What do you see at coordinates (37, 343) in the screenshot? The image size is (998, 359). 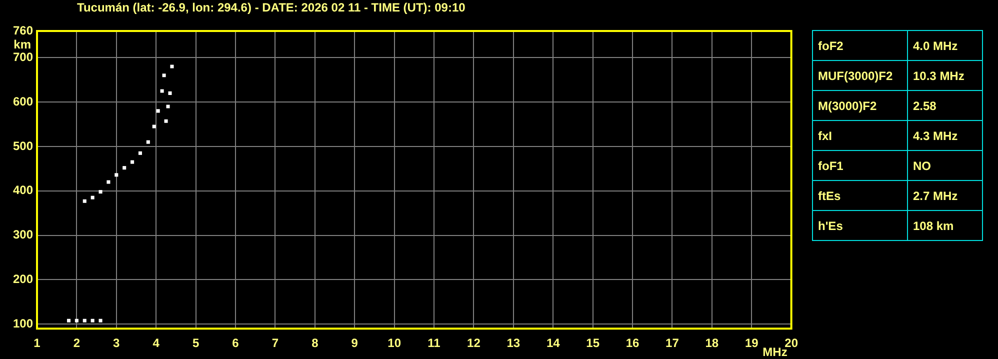 I see `x-tick-label: 1` at bounding box center [37, 343].